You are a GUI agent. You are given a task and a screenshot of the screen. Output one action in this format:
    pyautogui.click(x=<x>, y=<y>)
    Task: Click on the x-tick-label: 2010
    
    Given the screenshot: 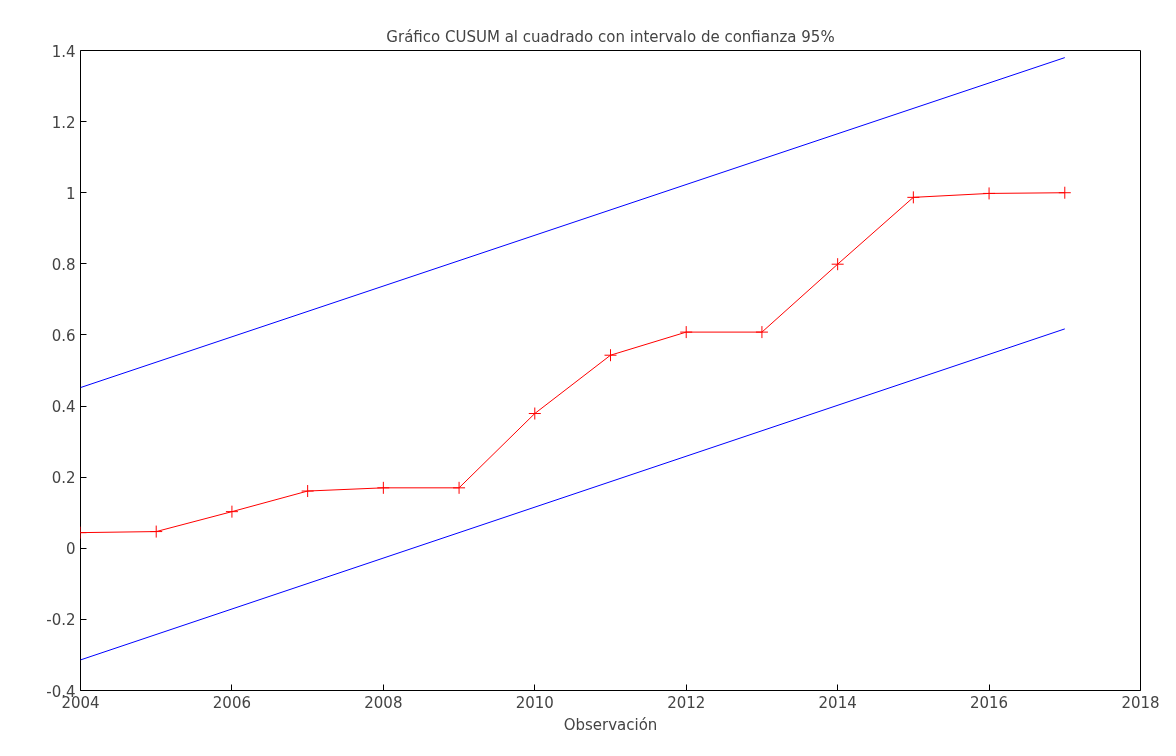 What is the action you would take?
    pyautogui.click(x=534, y=702)
    